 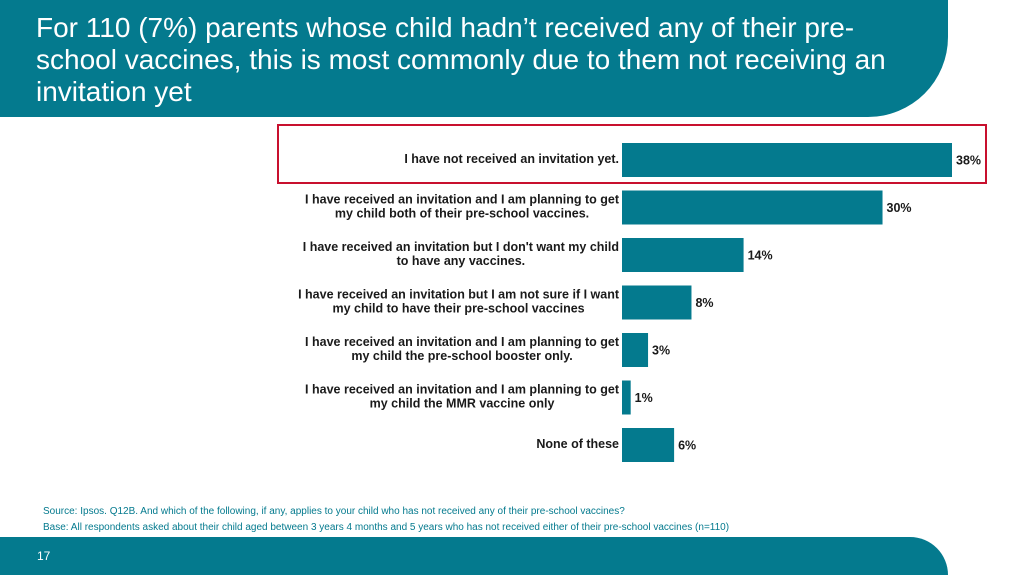 I want to click on value-label-2: 14%, so click(x=760, y=255).